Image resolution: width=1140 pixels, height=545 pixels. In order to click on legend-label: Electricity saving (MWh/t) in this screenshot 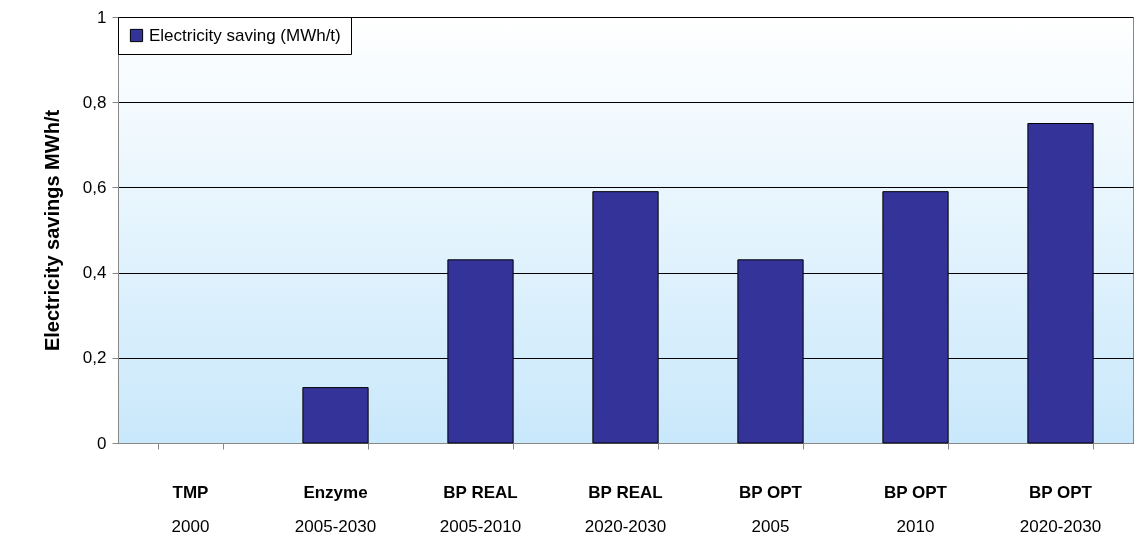, I will do `click(245, 35)`.